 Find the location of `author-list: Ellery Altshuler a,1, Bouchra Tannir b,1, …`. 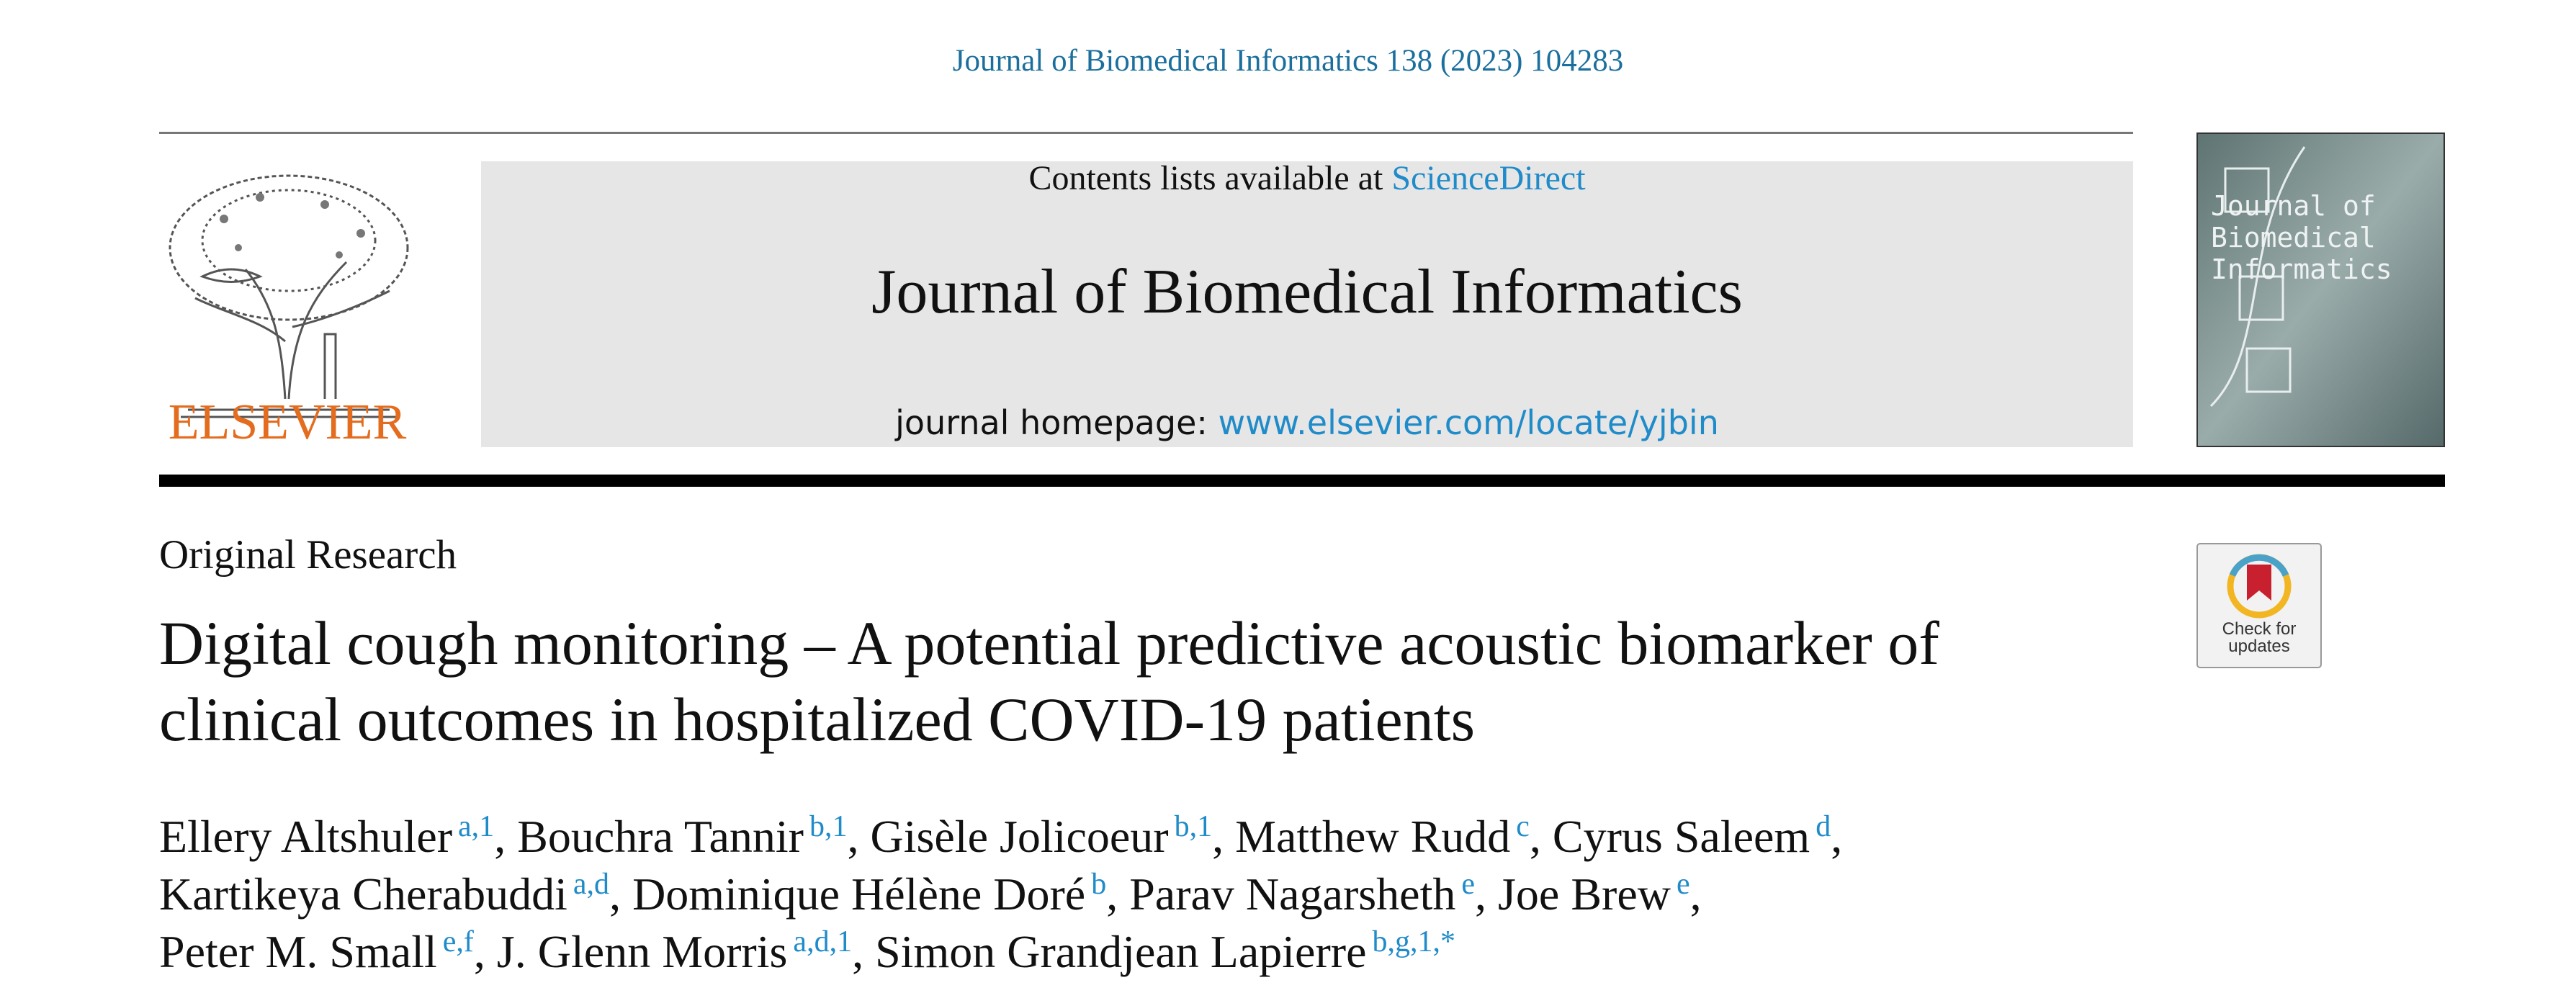

author-list: Ellery Altshuler a,1, Bouchra Tannir b,1, … is located at coordinates (1000, 894).